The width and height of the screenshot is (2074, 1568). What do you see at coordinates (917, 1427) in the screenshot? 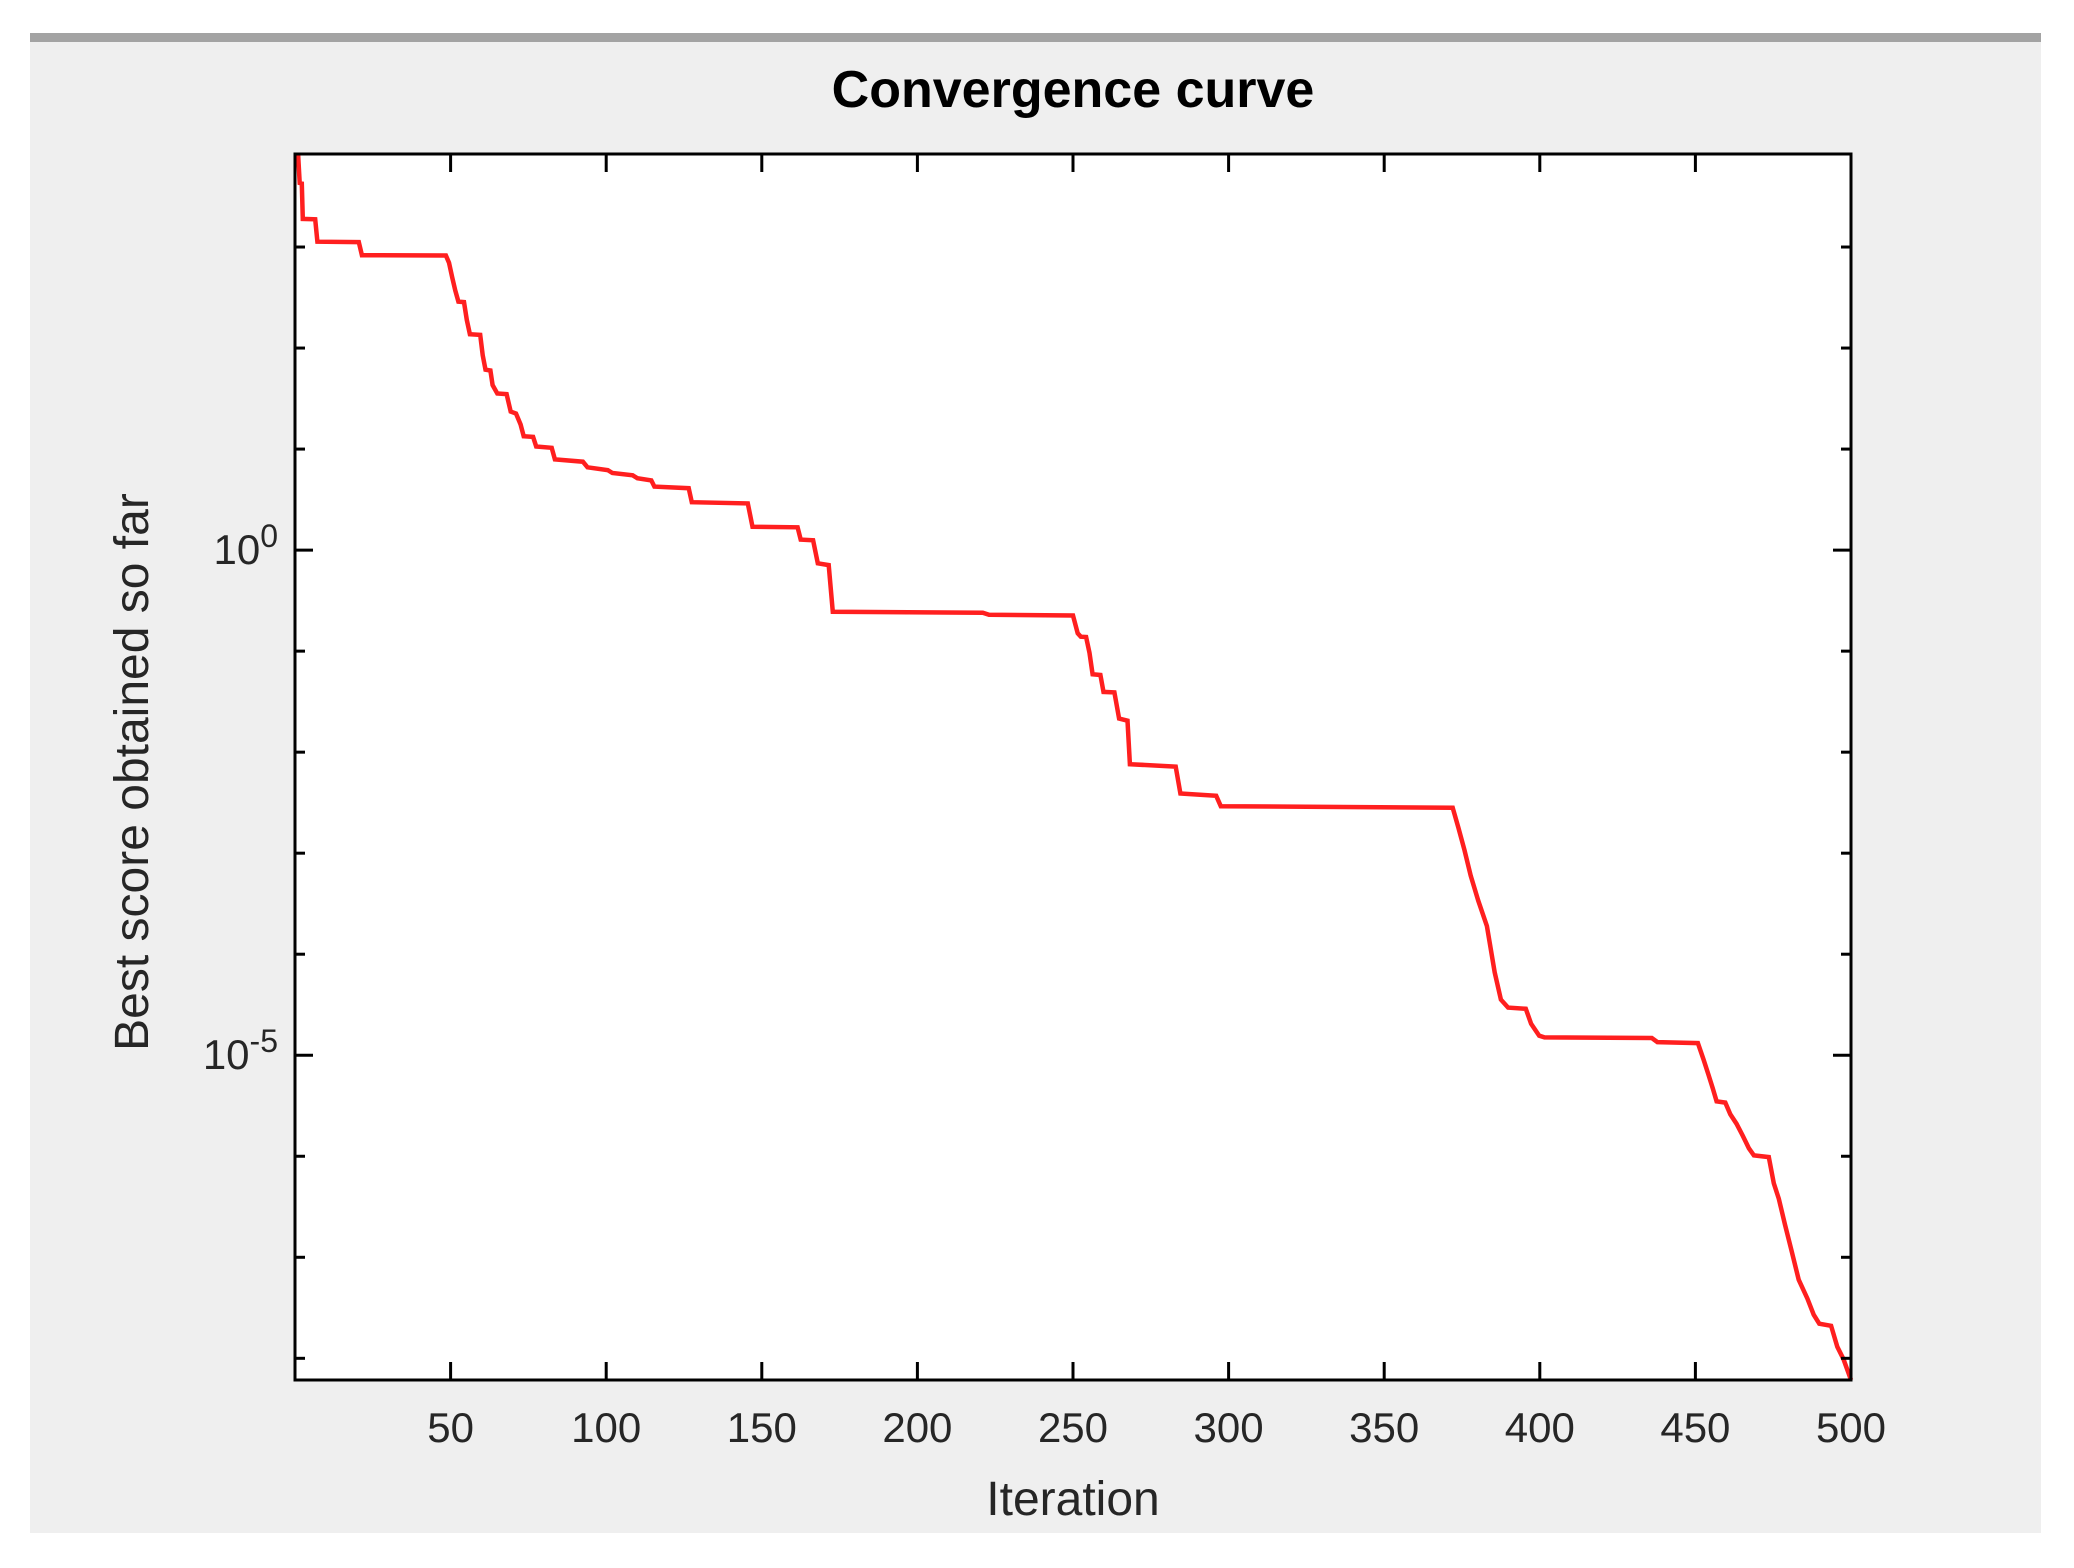
I see `x-tick-label: 200` at bounding box center [917, 1427].